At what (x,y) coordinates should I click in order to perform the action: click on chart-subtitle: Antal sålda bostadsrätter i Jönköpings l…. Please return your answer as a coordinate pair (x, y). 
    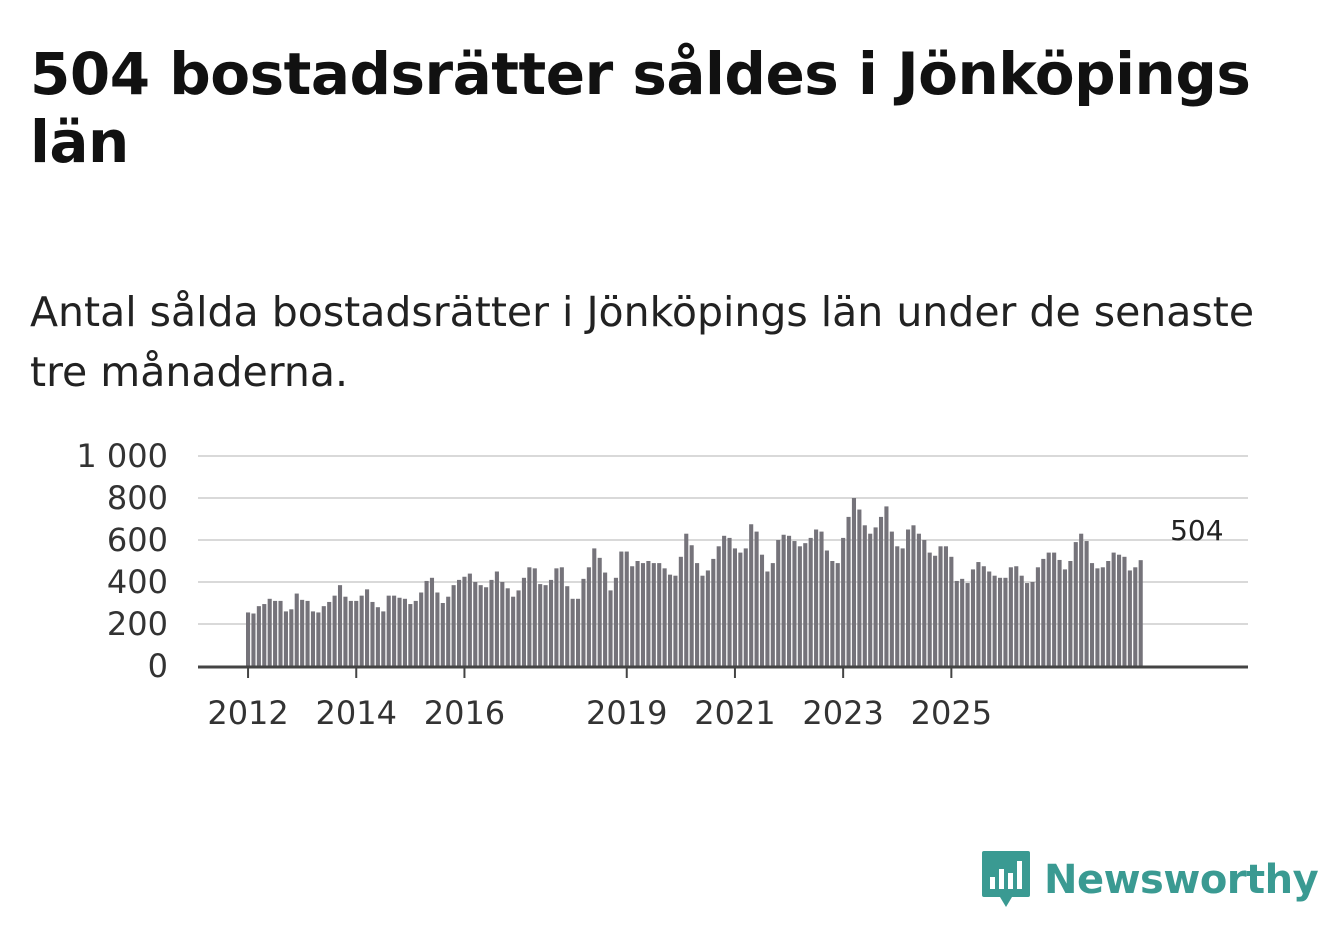
    Looking at the image, I should click on (642, 342).